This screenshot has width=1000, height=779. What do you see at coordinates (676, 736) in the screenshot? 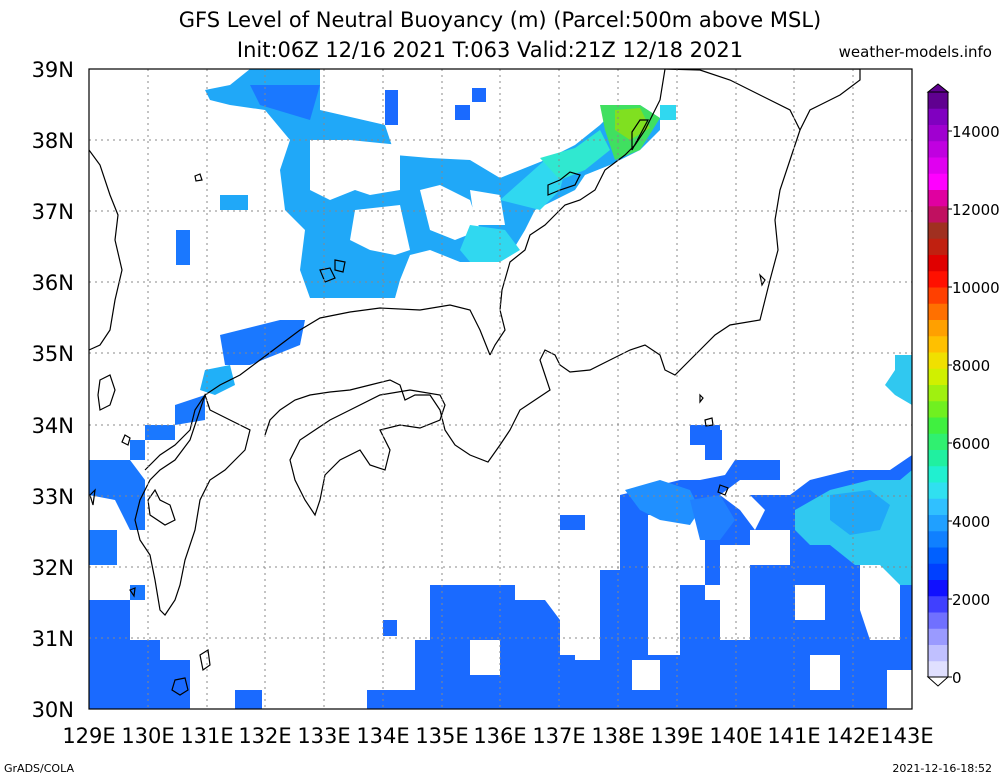
I see `lon-label: 139E` at bounding box center [676, 736].